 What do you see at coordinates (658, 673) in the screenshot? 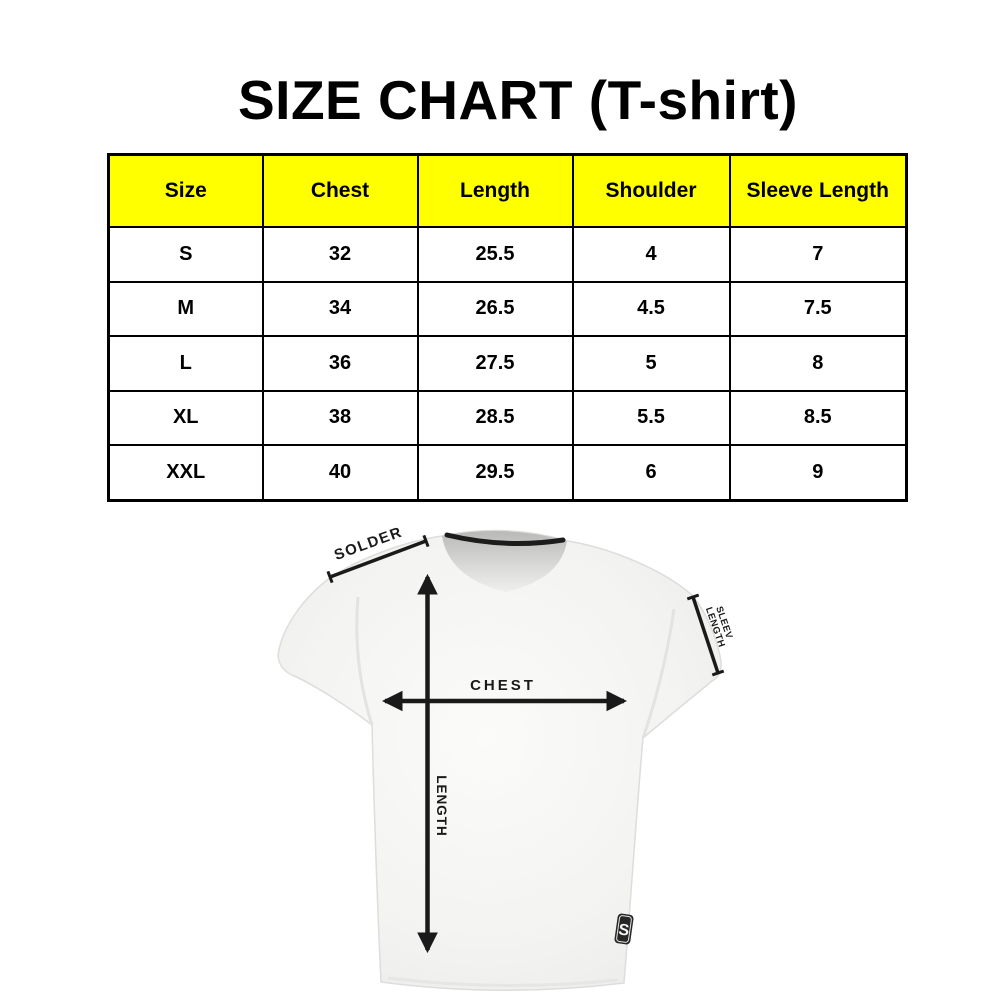
I see `right-sleeve-seam` at bounding box center [658, 673].